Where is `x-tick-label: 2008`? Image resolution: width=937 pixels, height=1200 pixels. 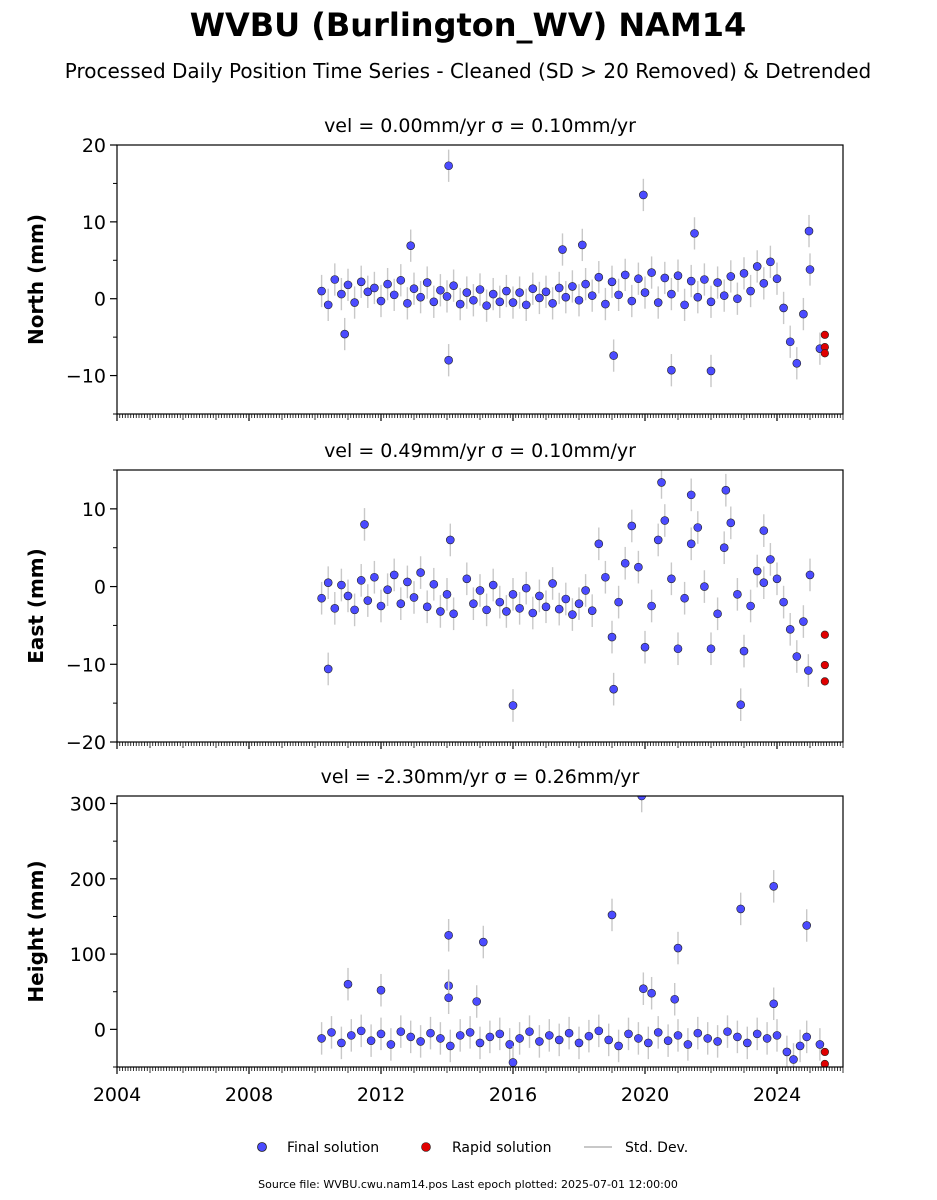
x-tick-label: 2008 is located at coordinates (249, 1095).